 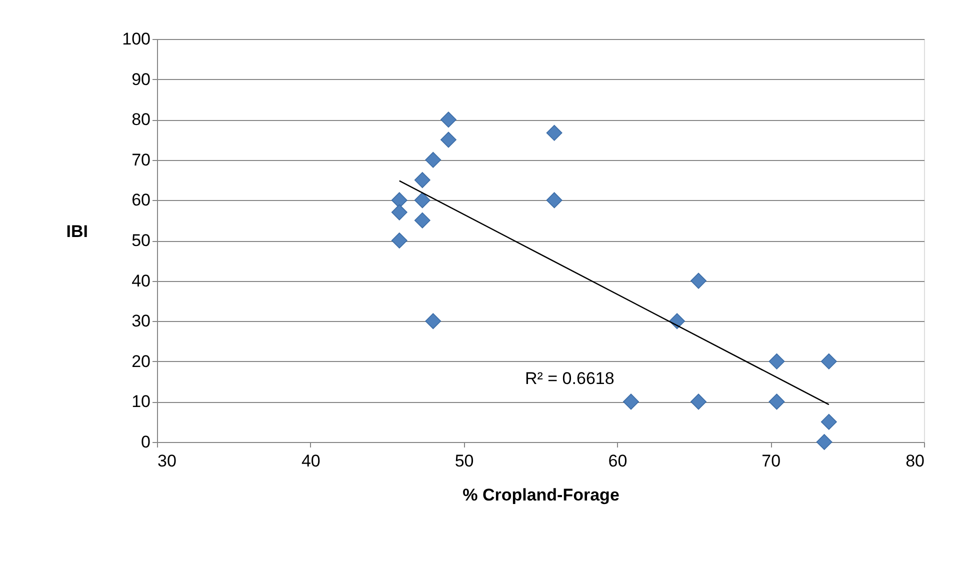 I want to click on annotation: R² = 0.6618, so click(x=569, y=378).